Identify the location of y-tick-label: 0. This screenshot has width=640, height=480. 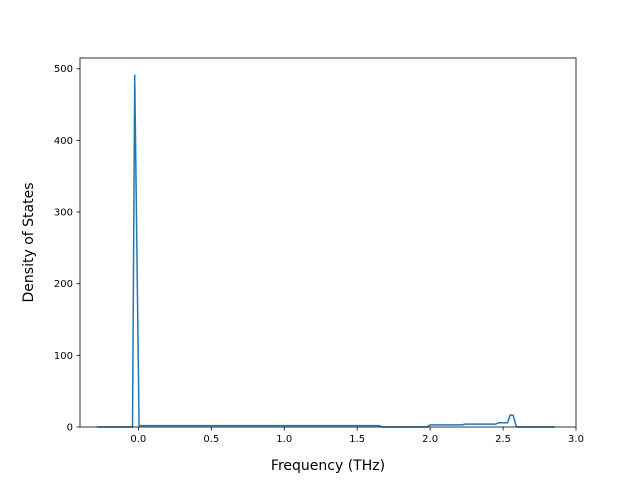
(70, 428).